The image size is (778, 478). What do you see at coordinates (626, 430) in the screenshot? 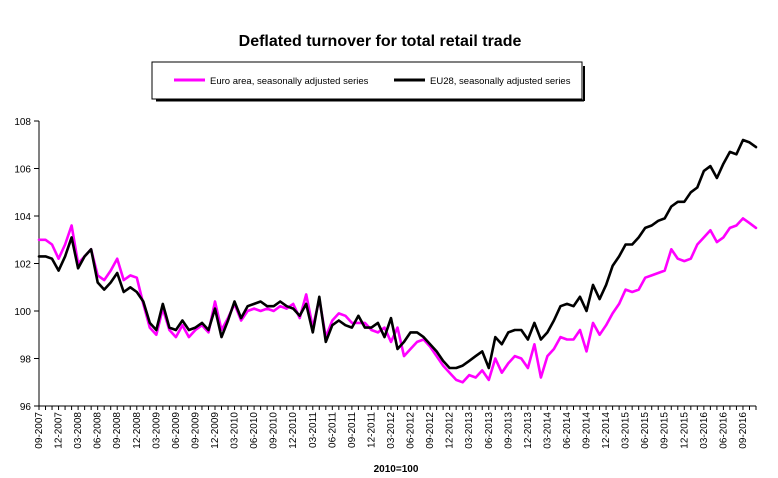
I see `x-tick-label: 03-2015` at bounding box center [626, 430].